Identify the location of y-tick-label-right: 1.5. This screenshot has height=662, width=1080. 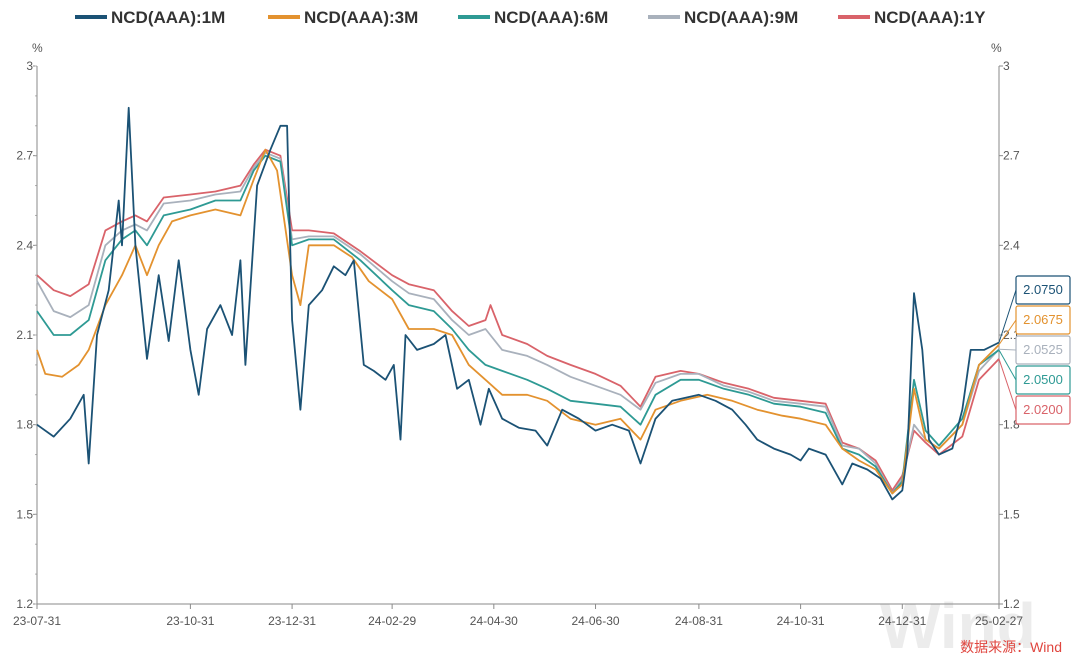
(1011, 514).